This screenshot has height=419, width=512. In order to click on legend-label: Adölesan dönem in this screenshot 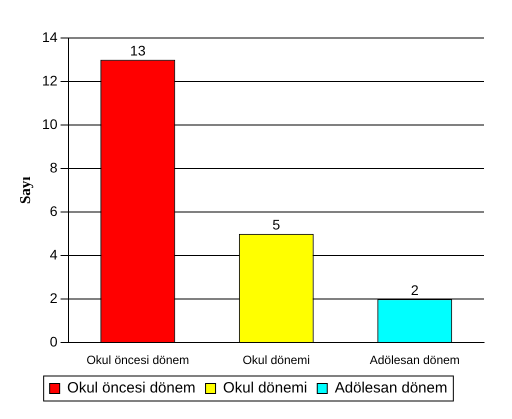, I will do `click(391, 388)`.